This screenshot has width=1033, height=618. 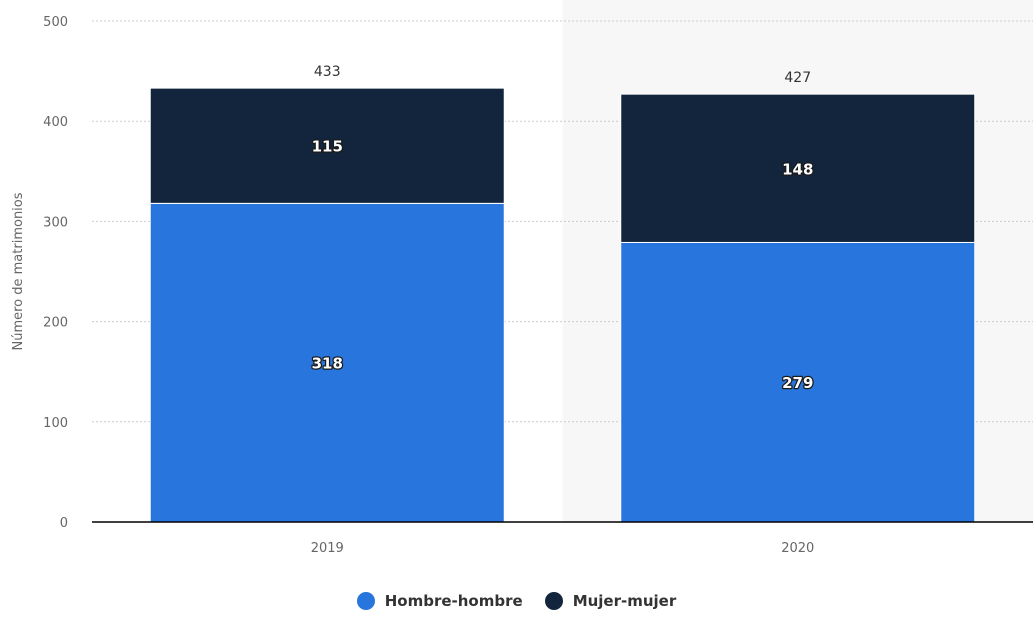 I want to click on bar-mujer-mujer-2020, so click(x=798, y=168).